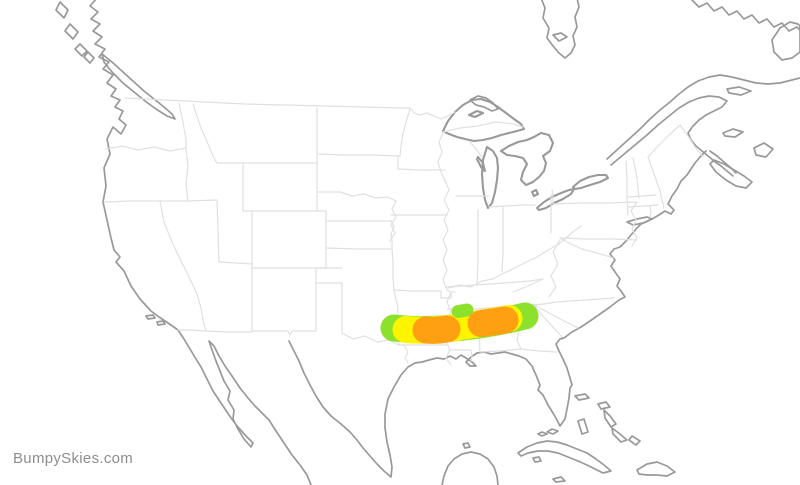  I want to click on watermark: BumpySkies.com, so click(73, 458).